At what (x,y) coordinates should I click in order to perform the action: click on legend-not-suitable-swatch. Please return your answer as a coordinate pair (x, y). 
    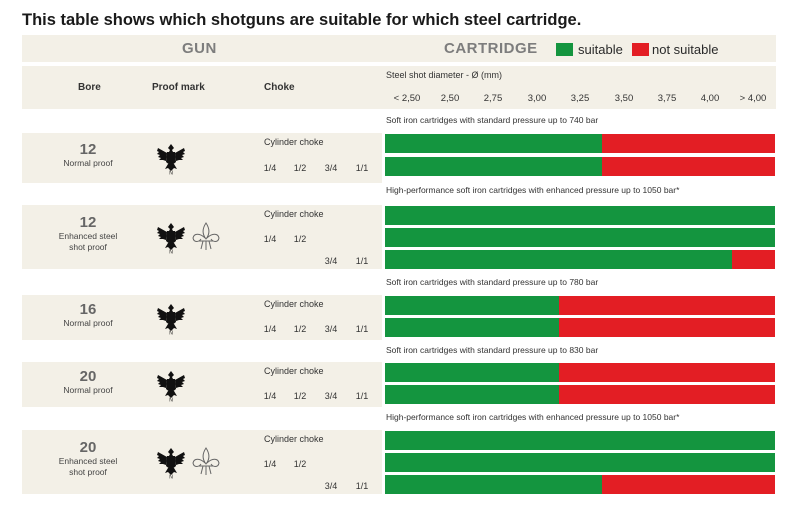
    Looking at the image, I should click on (640, 49).